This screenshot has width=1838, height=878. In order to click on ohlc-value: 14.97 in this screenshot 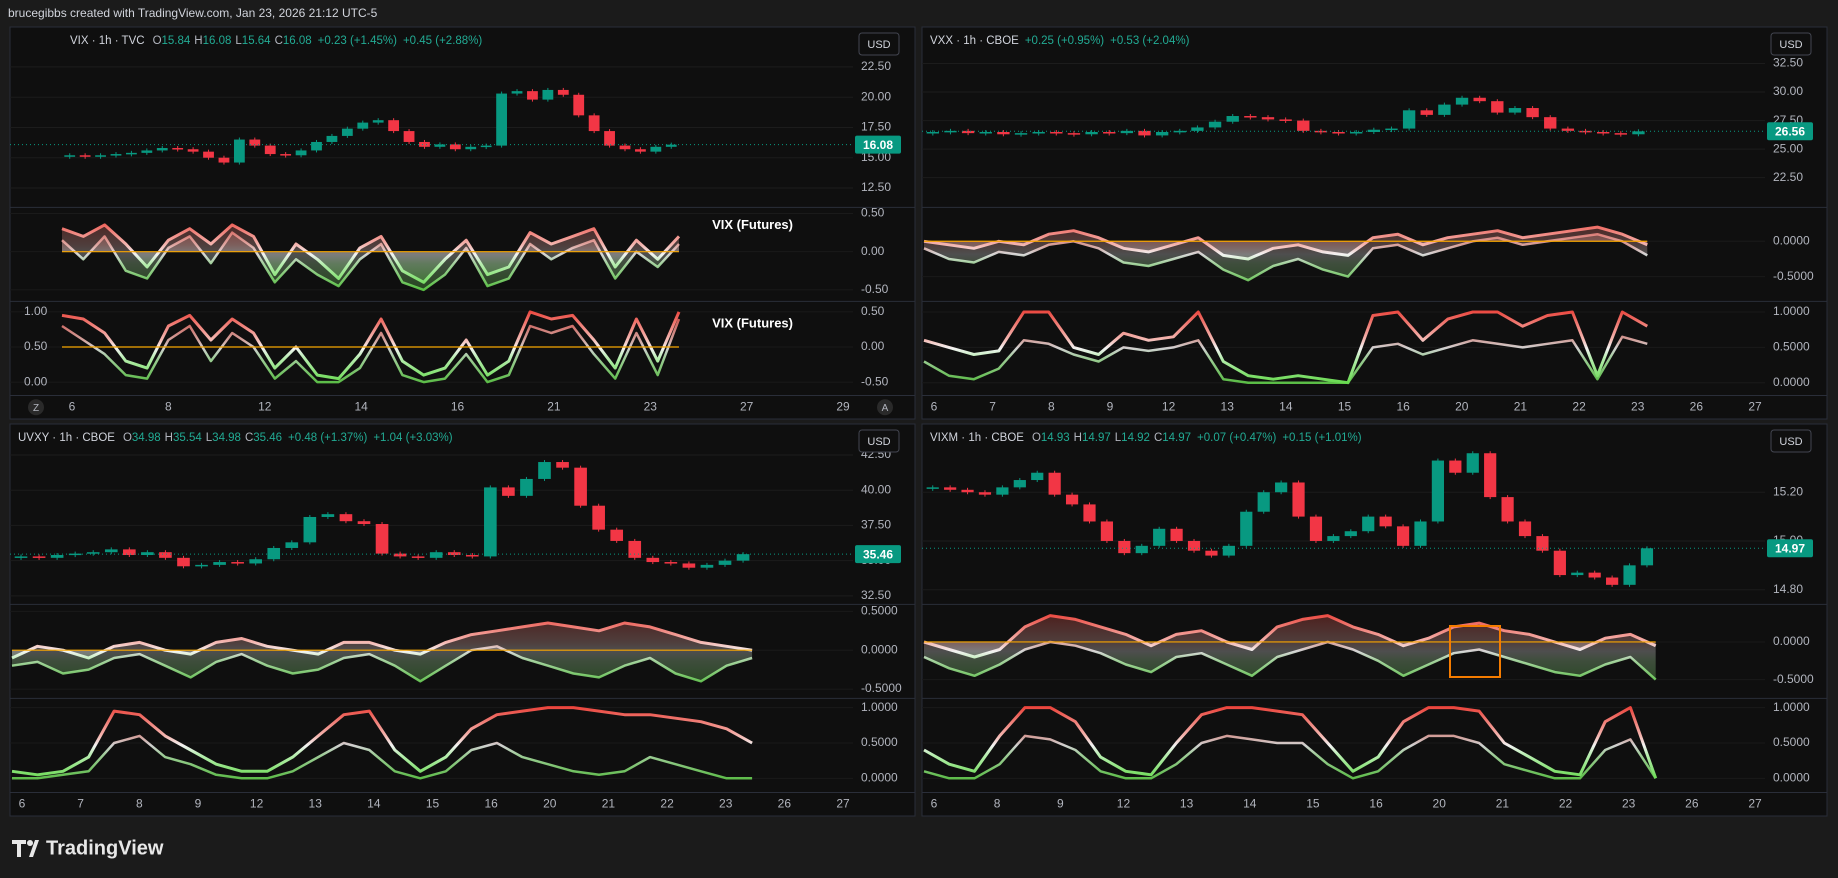, I will do `click(1096, 438)`.